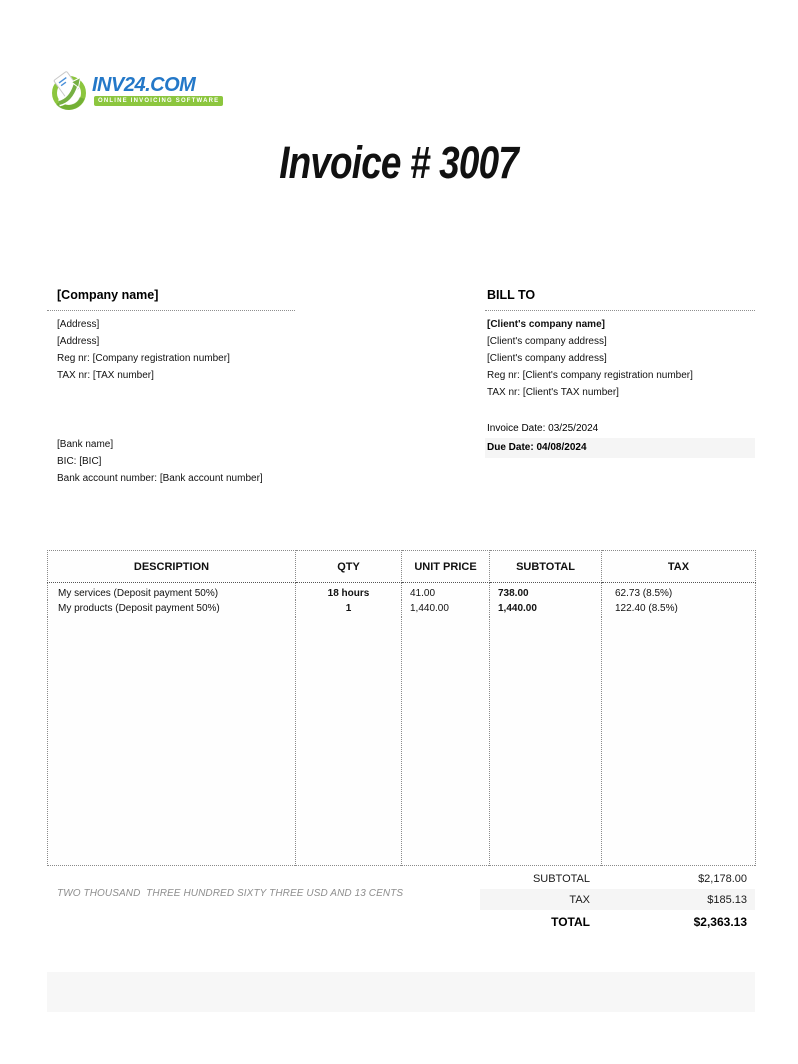  I want to click on item-subtotal: 738.00, so click(545, 591).